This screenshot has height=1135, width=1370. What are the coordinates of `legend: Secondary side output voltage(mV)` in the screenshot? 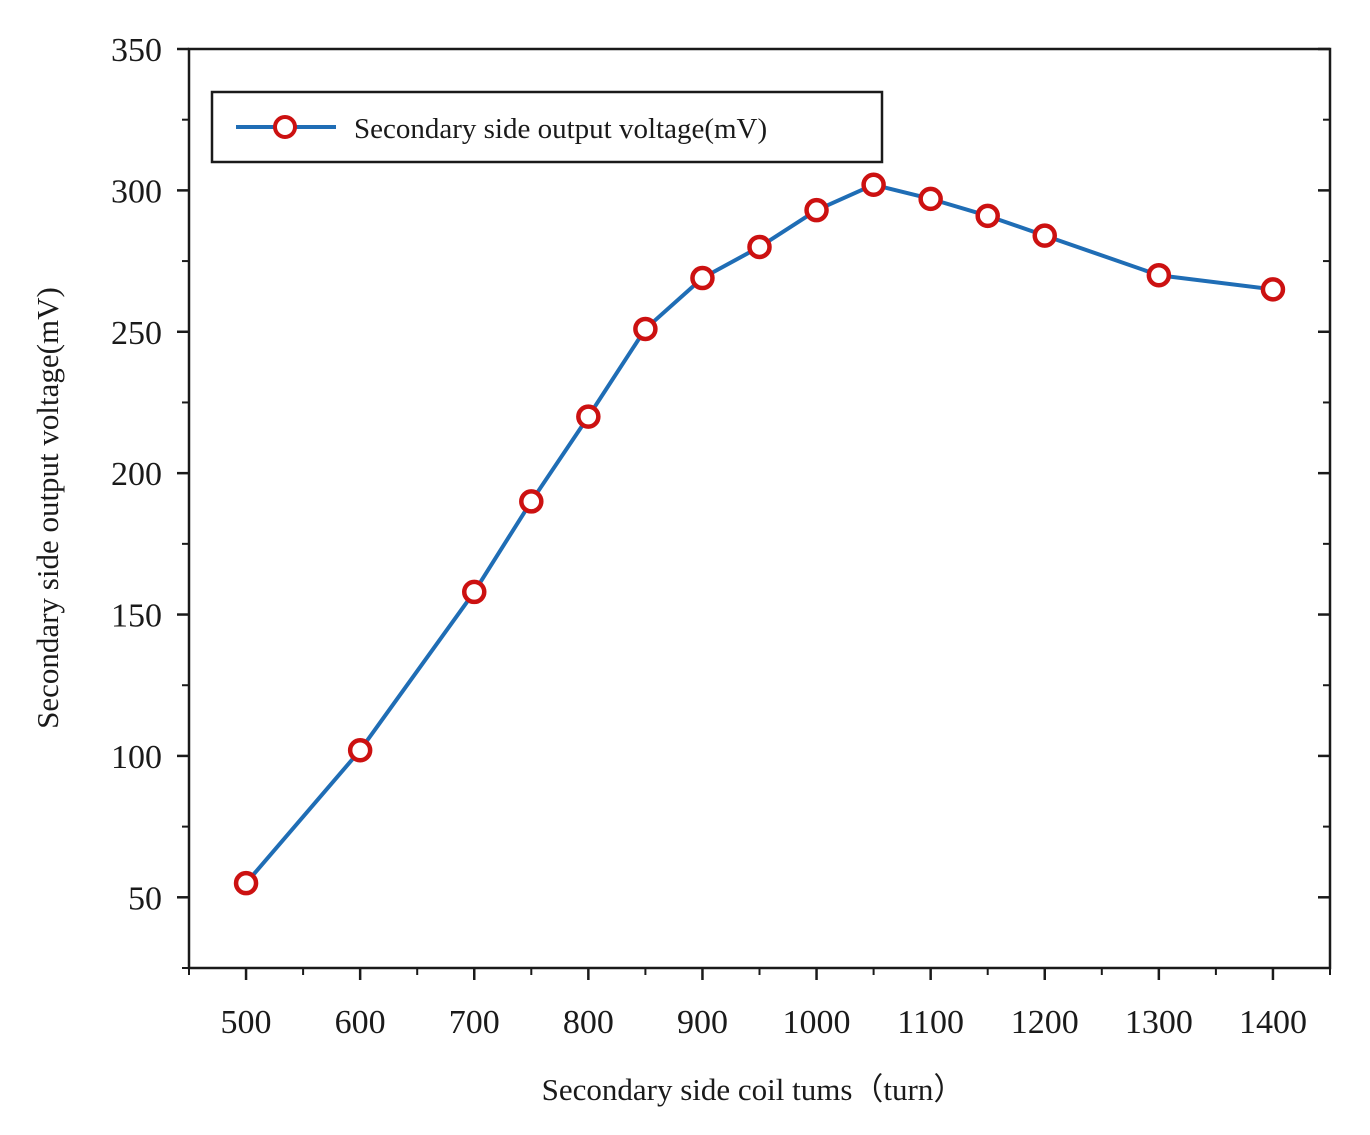 It's located at (547, 127).